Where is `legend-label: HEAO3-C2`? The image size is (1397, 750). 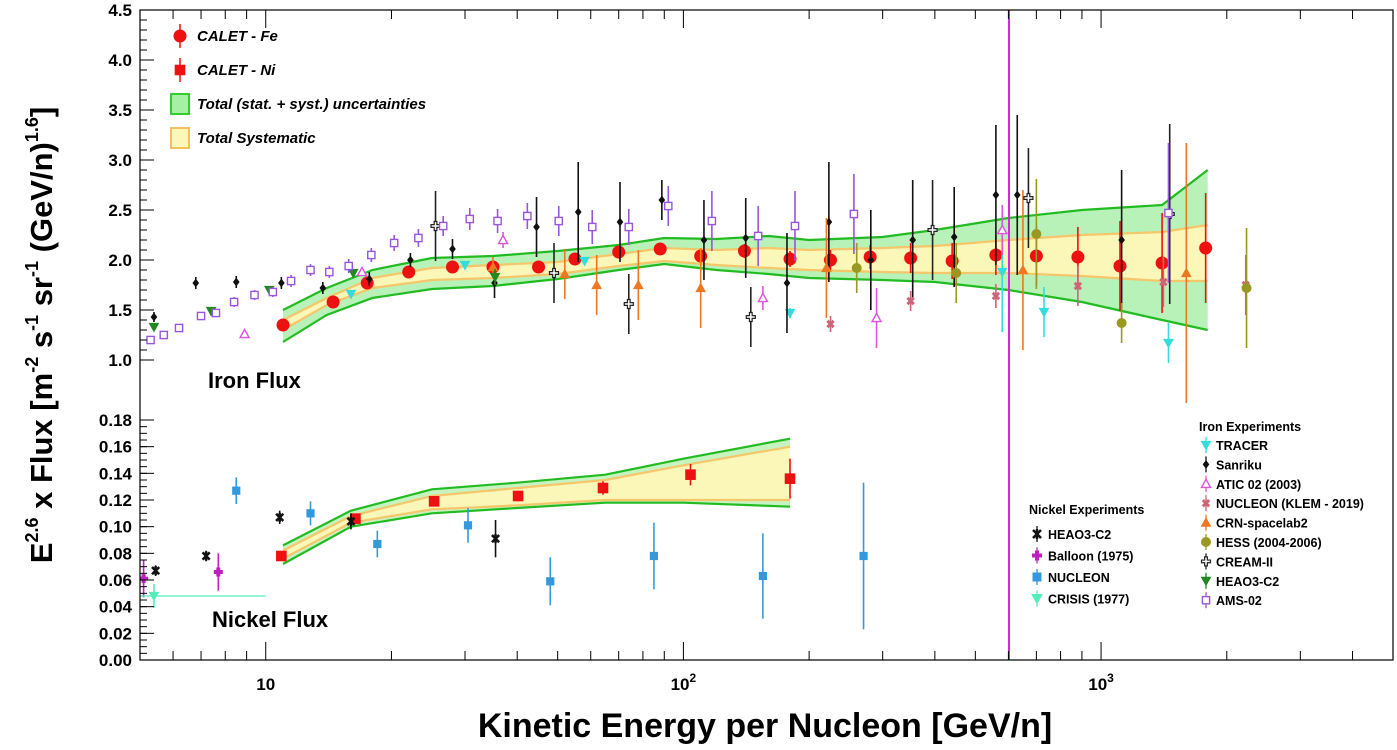 legend-label: HEAO3-C2 is located at coordinates (1079, 535).